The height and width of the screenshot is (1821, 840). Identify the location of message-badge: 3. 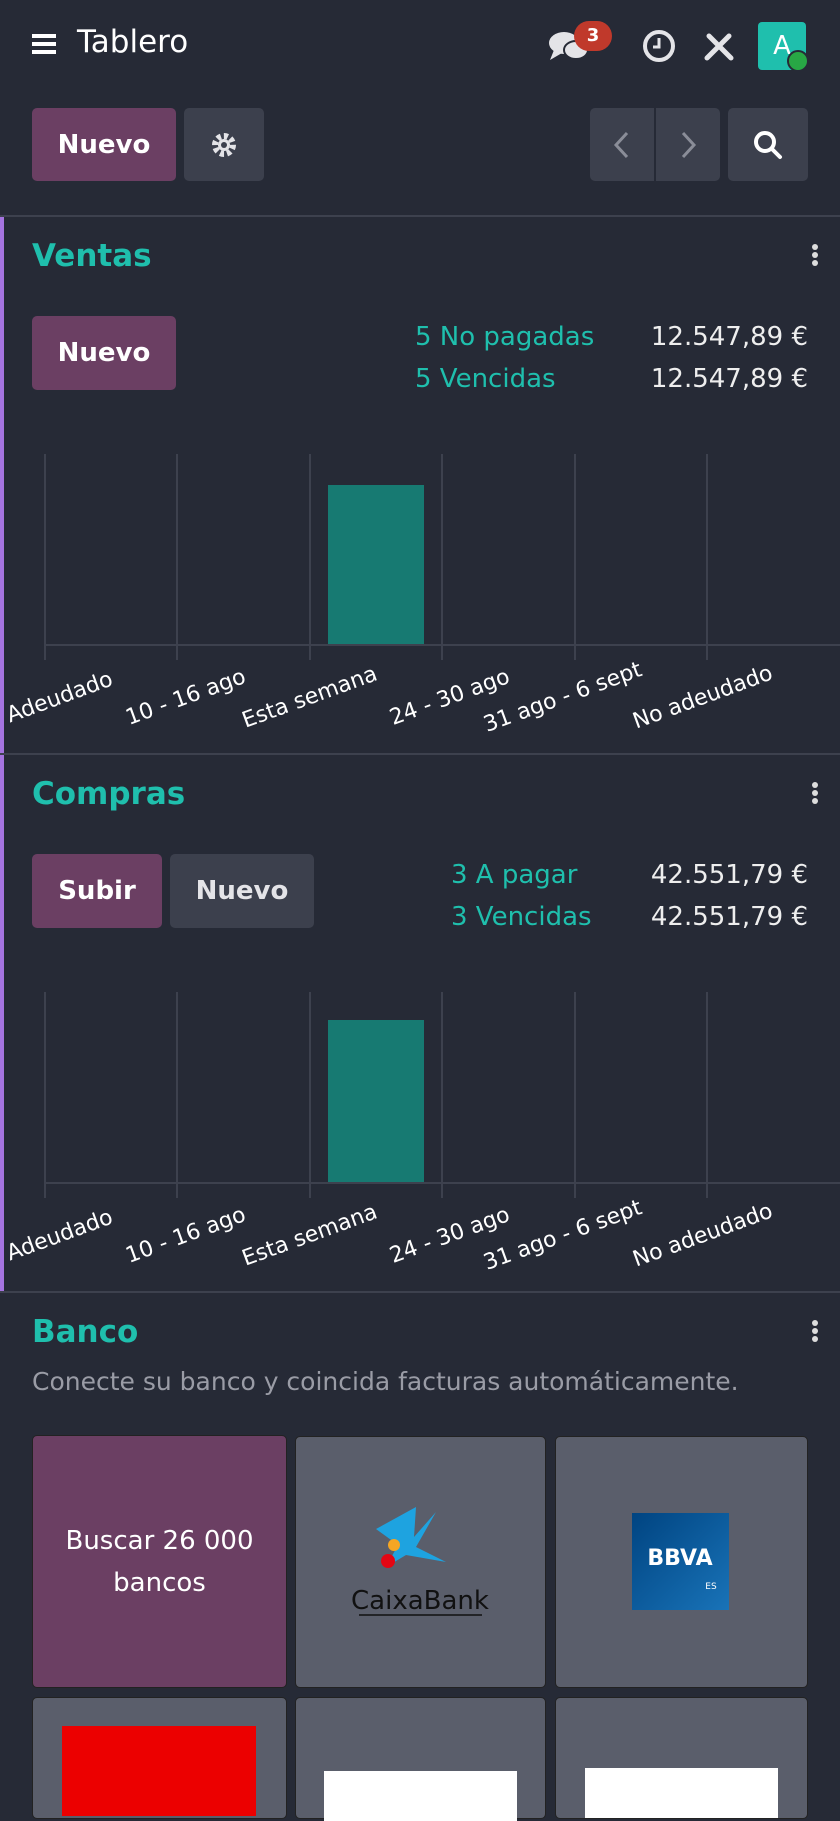
(593, 36).